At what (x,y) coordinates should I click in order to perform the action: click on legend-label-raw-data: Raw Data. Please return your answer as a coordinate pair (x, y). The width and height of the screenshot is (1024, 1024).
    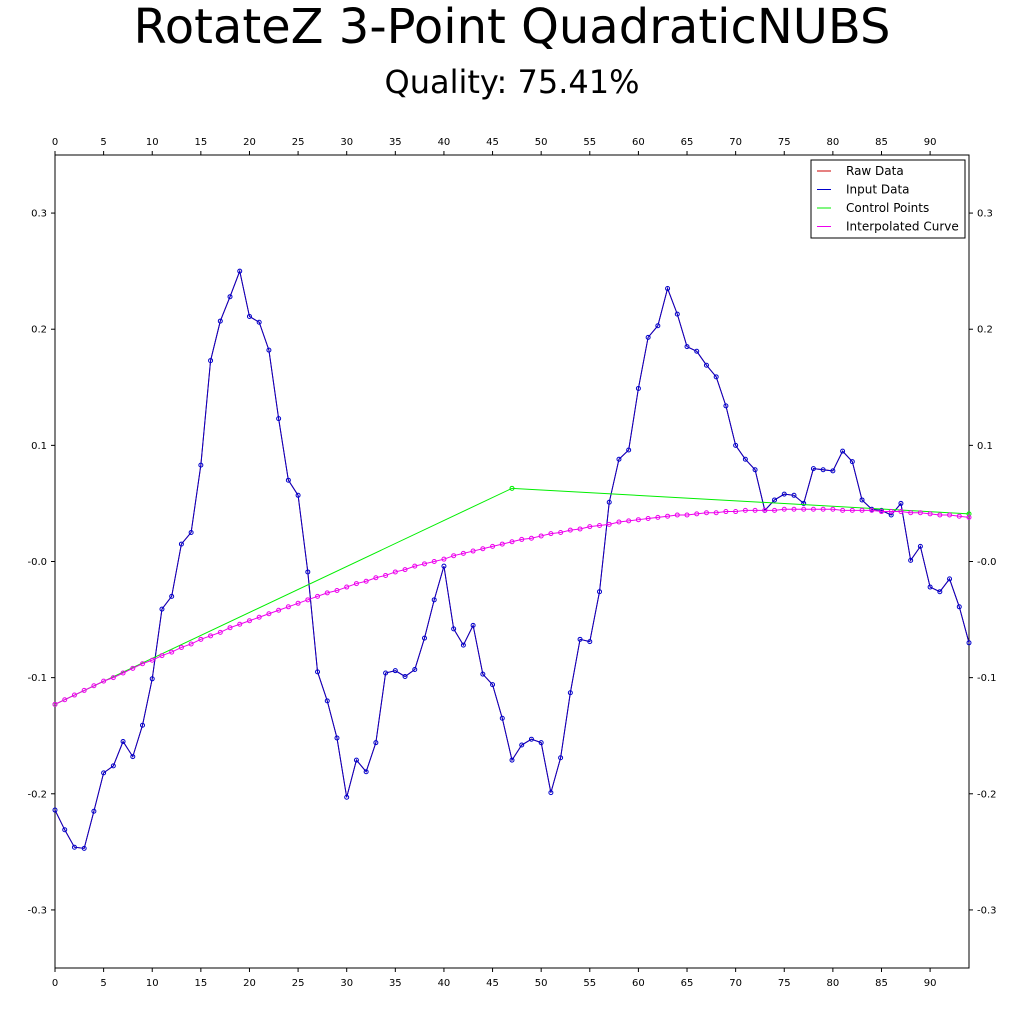
    Looking at the image, I should click on (875, 171).